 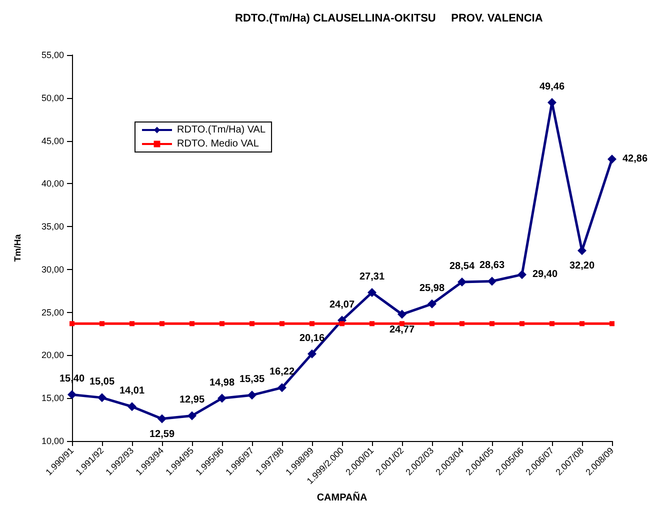 What do you see at coordinates (52, 269) in the screenshot?
I see `y-tick-label: 30,00` at bounding box center [52, 269].